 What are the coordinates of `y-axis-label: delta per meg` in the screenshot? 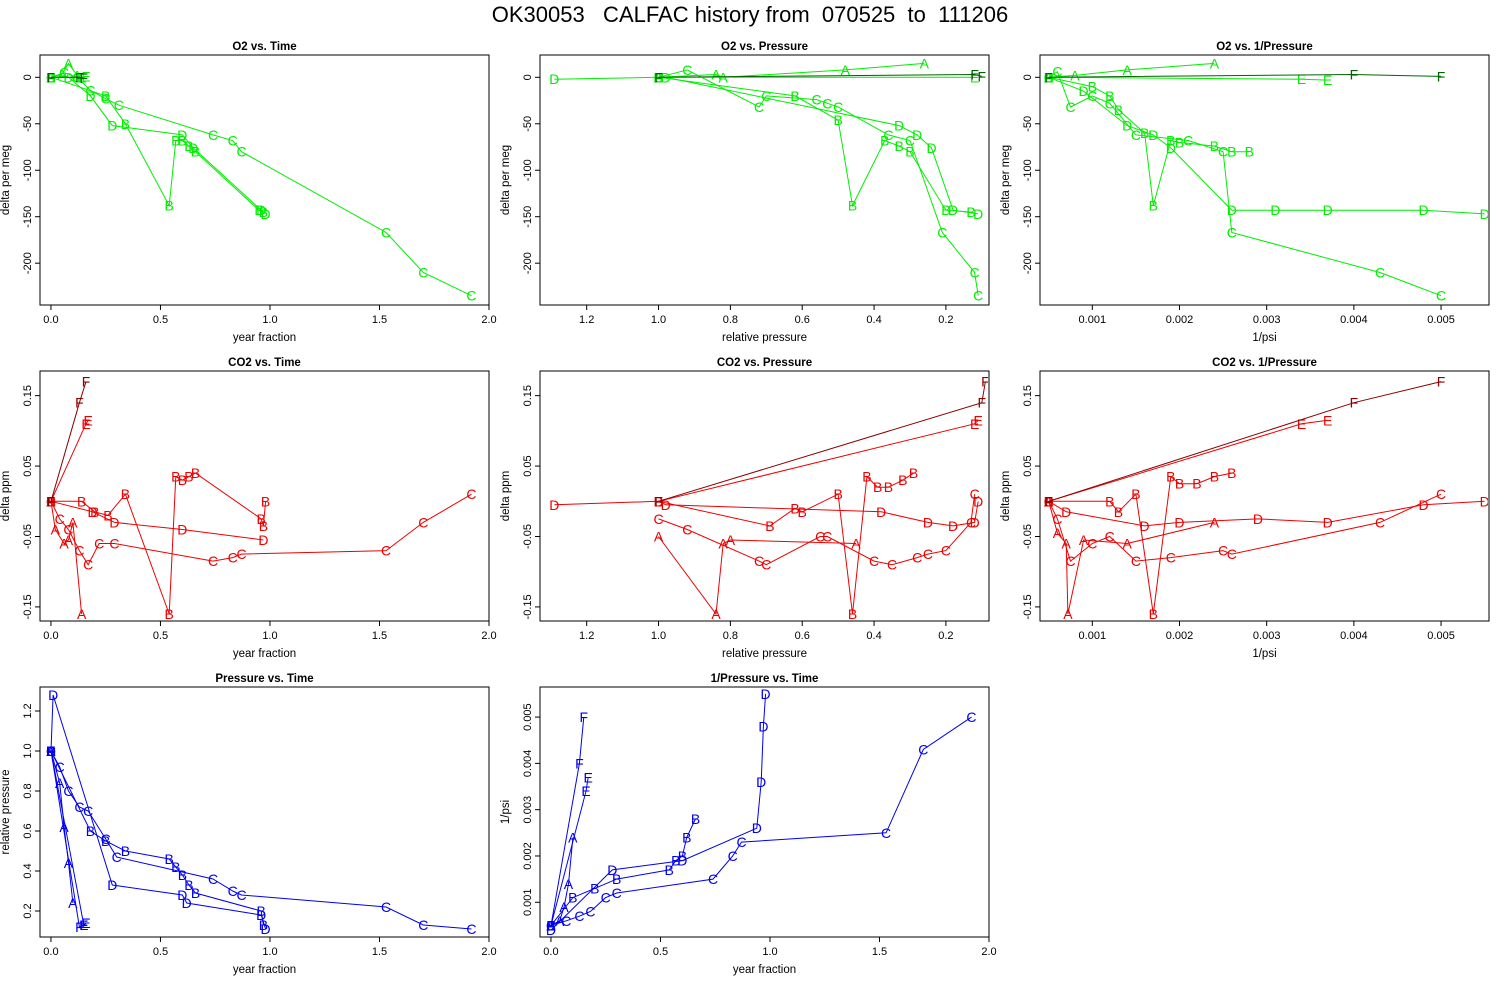 It's located at (1006, 180).